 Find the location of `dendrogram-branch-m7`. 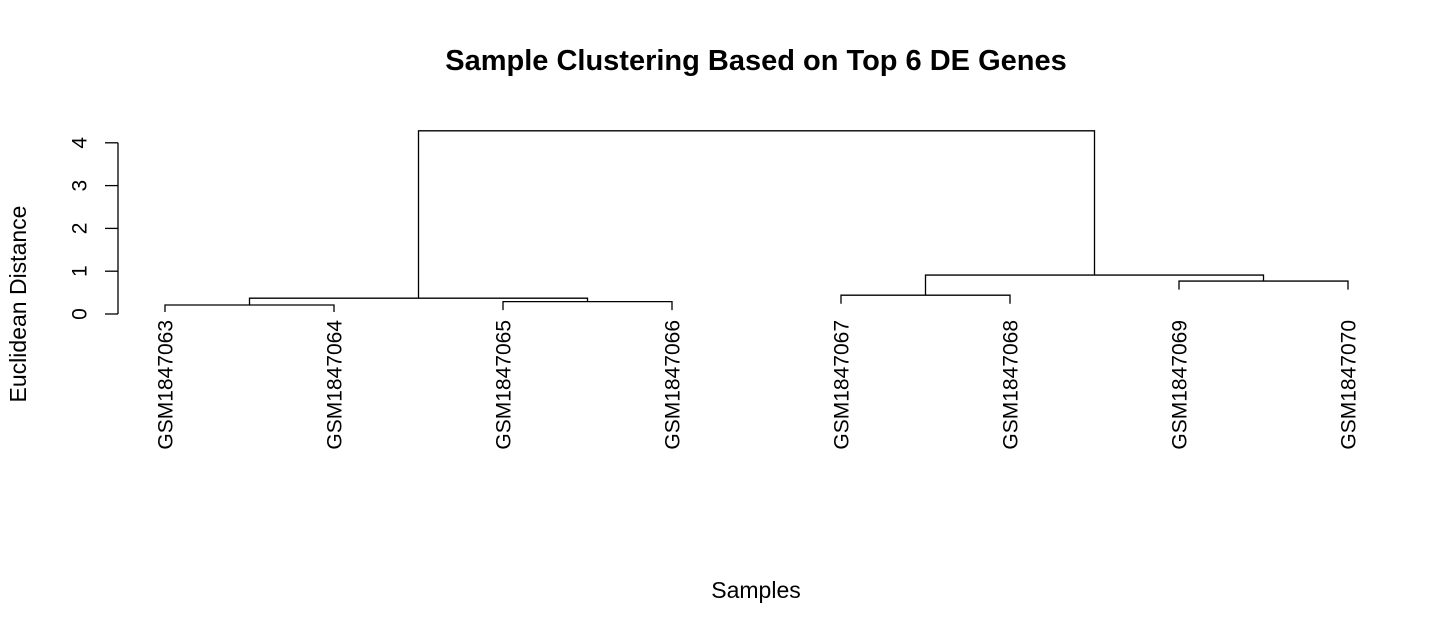

dendrogram-branch-m7 is located at coordinates (756, 214).